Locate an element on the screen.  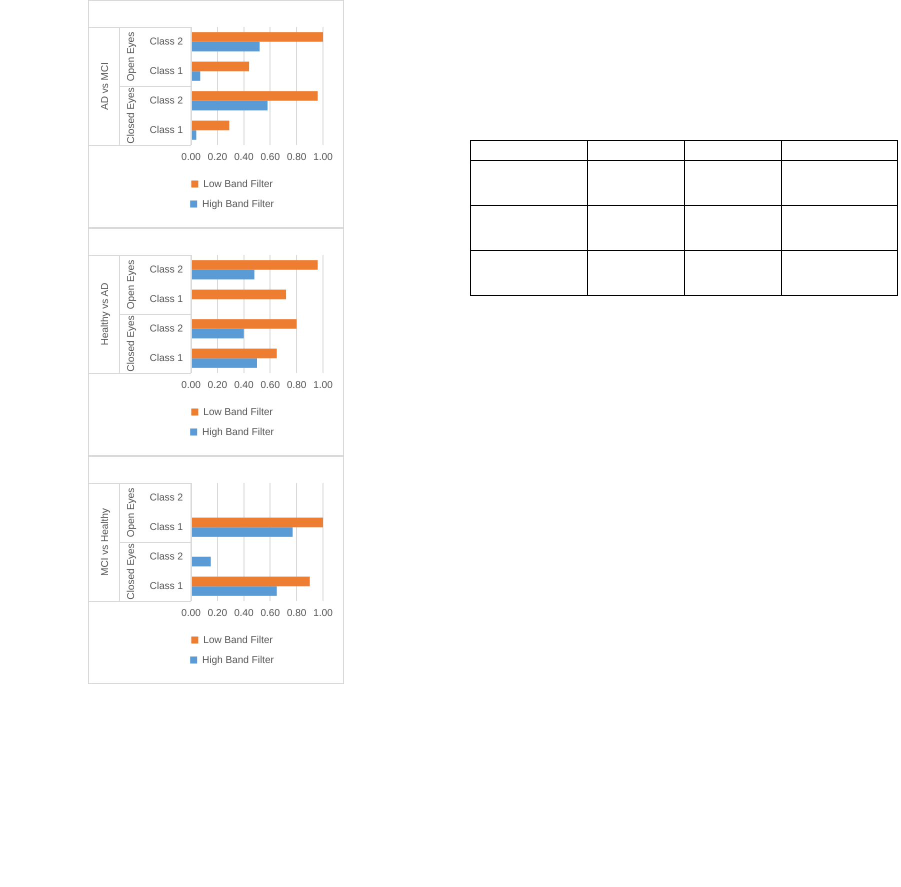
y-axis-title: MCI vs Healthy is located at coordinates (105, 542).